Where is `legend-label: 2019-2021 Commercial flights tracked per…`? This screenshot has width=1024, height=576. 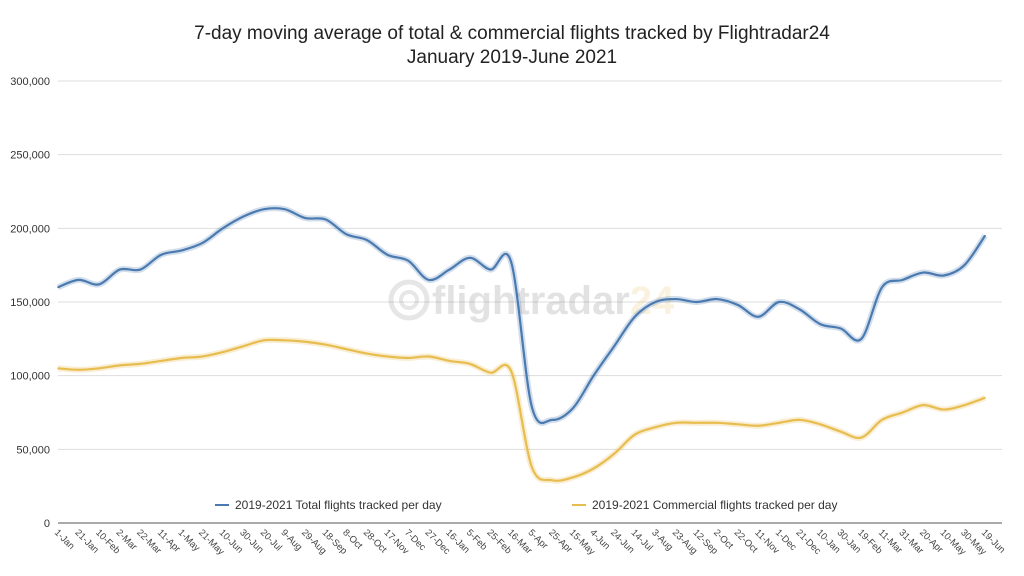 legend-label: 2019-2021 Commercial flights tracked per… is located at coordinates (714, 505).